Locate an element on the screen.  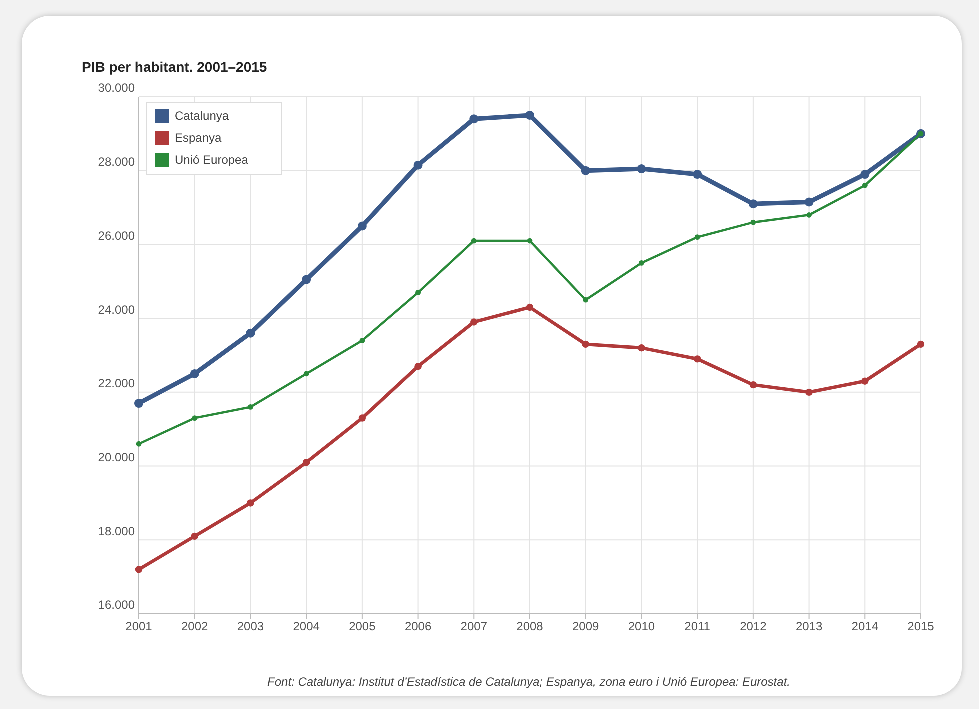
x-tick-label: 2014 is located at coordinates (865, 627).